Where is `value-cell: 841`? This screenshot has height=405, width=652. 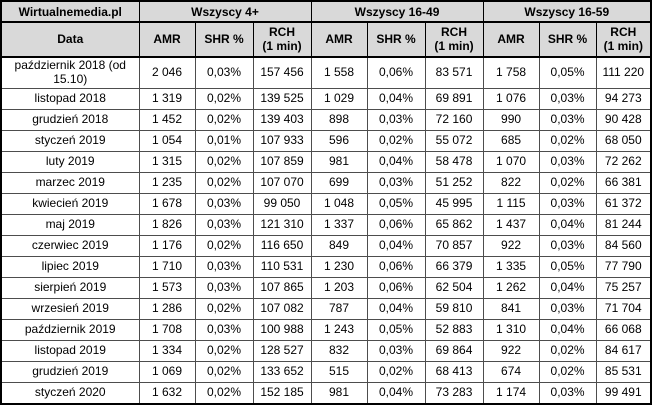
value-cell: 841 is located at coordinates (511, 308).